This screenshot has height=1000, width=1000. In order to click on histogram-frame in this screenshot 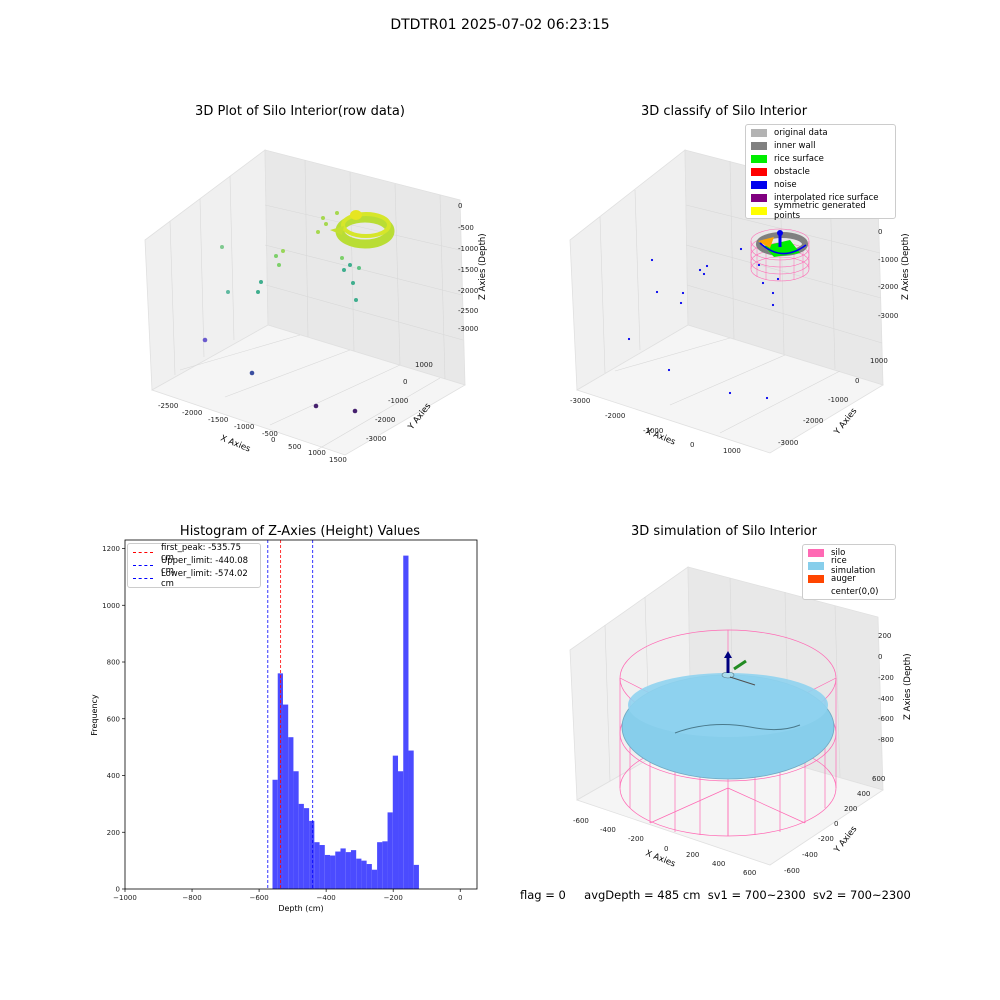, I will do `click(301, 714)`.